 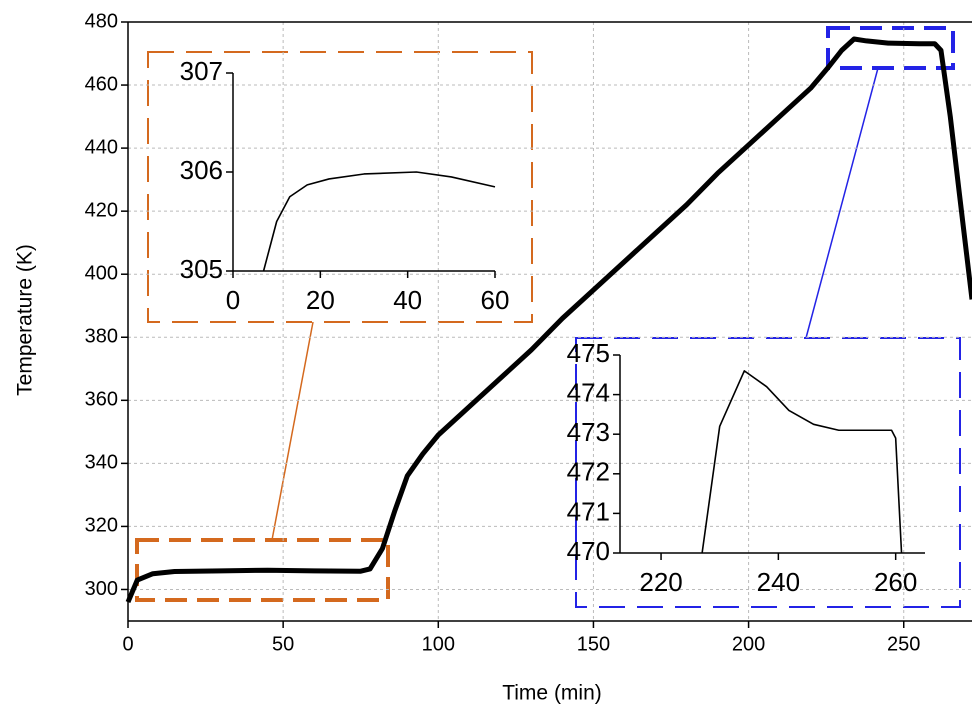 What do you see at coordinates (283, 644) in the screenshot?
I see `x-tick-label: 50` at bounding box center [283, 644].